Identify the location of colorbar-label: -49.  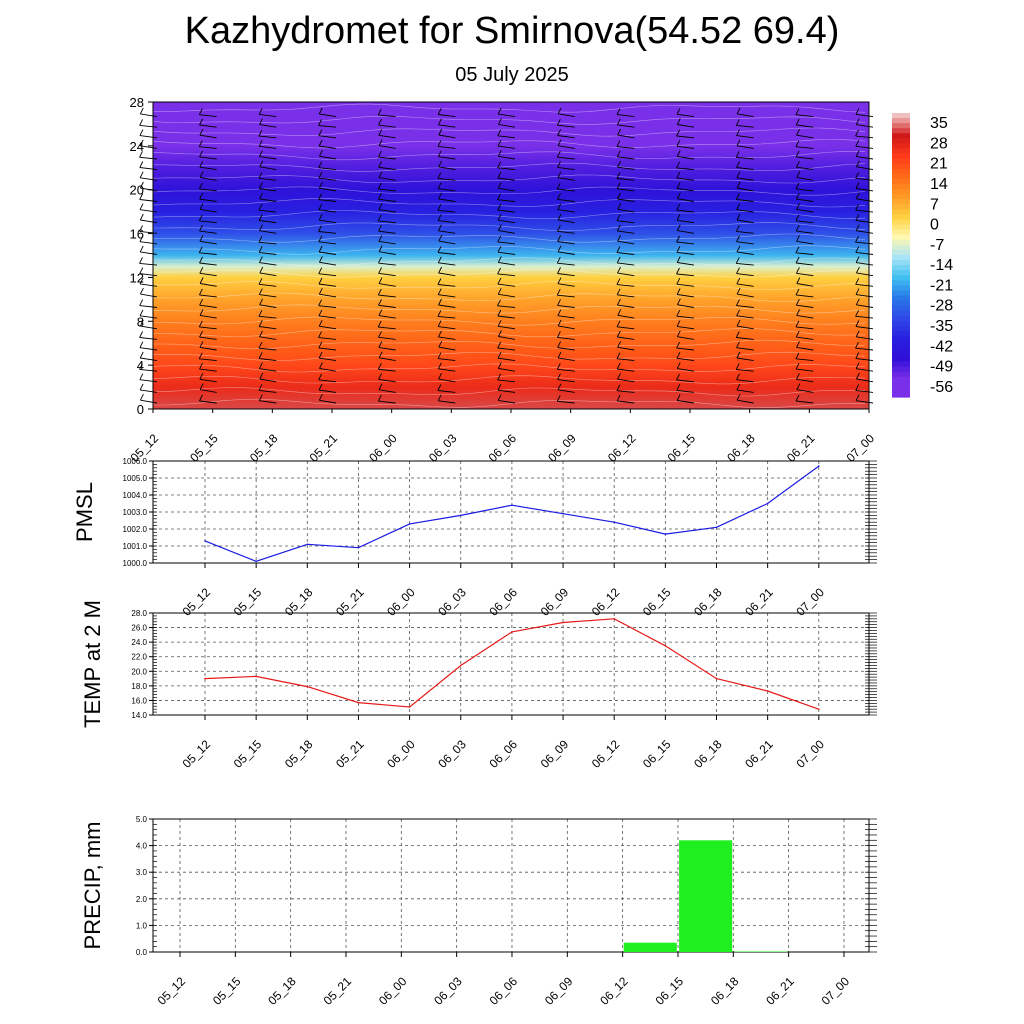
(941, 367).